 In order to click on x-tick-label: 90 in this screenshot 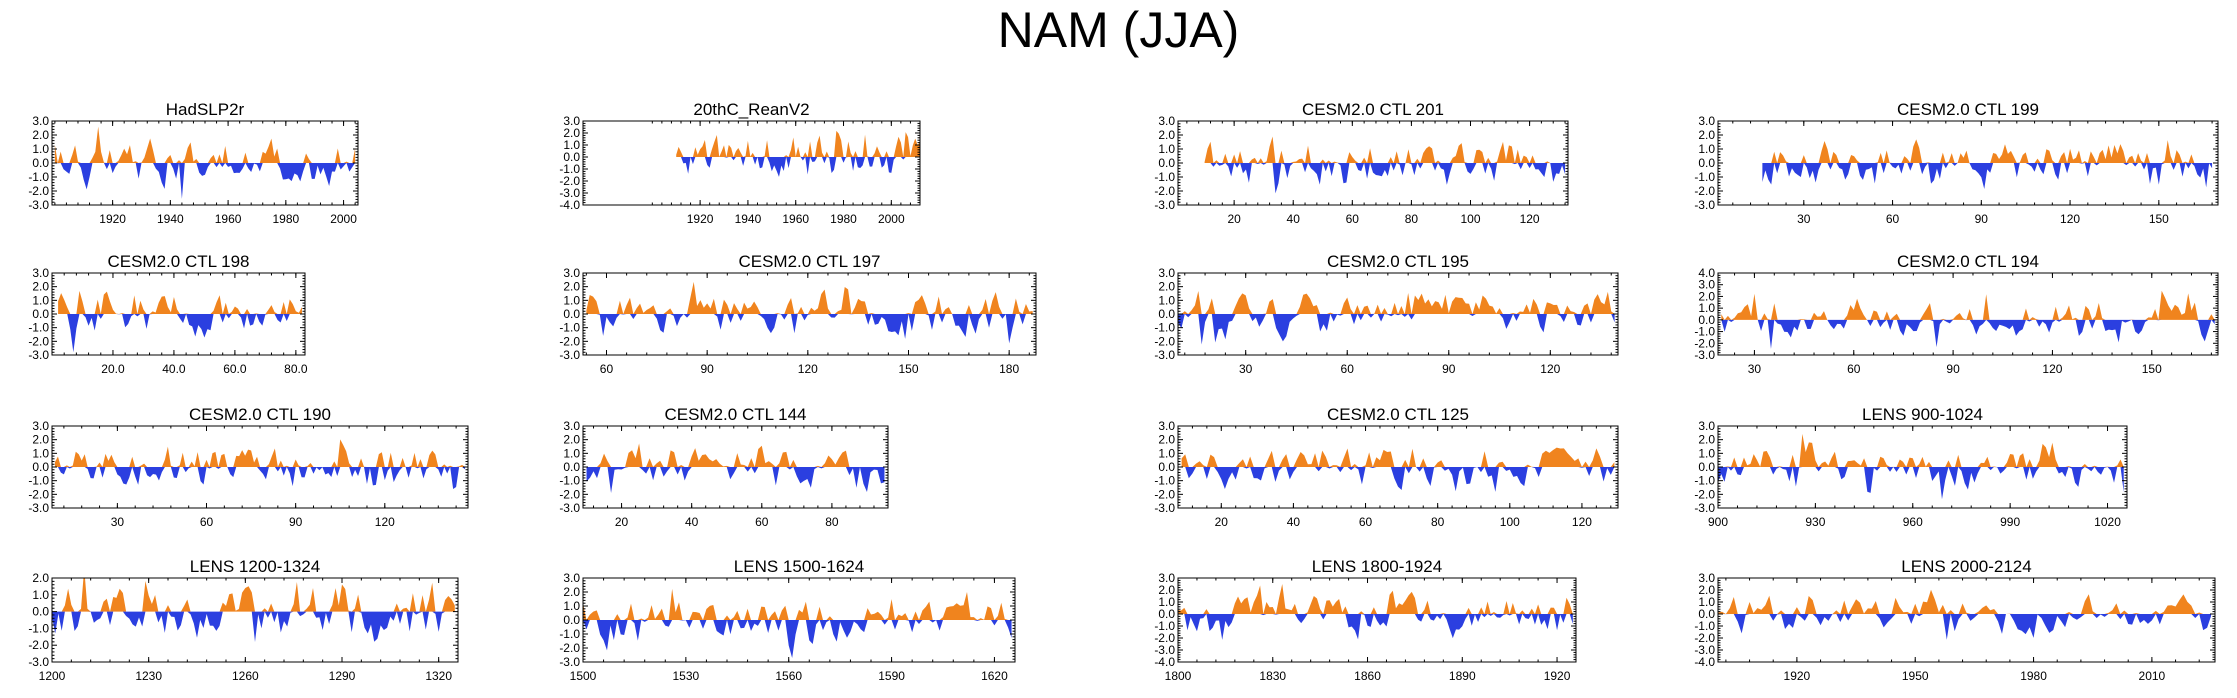, I will do `click(707, 369)`.